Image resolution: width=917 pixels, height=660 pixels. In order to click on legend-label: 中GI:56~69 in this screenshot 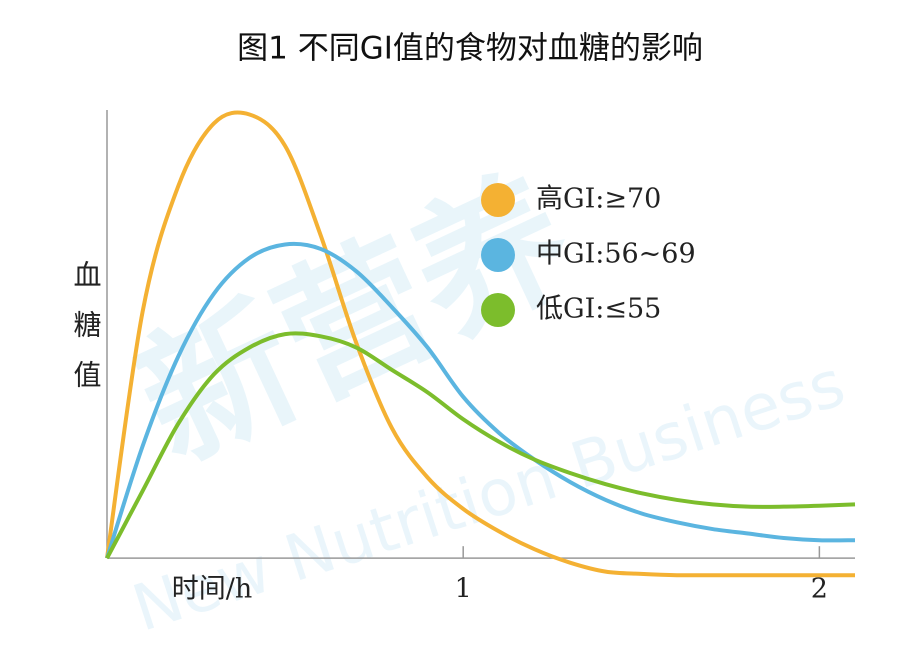, I will do `click(616, 254)`.